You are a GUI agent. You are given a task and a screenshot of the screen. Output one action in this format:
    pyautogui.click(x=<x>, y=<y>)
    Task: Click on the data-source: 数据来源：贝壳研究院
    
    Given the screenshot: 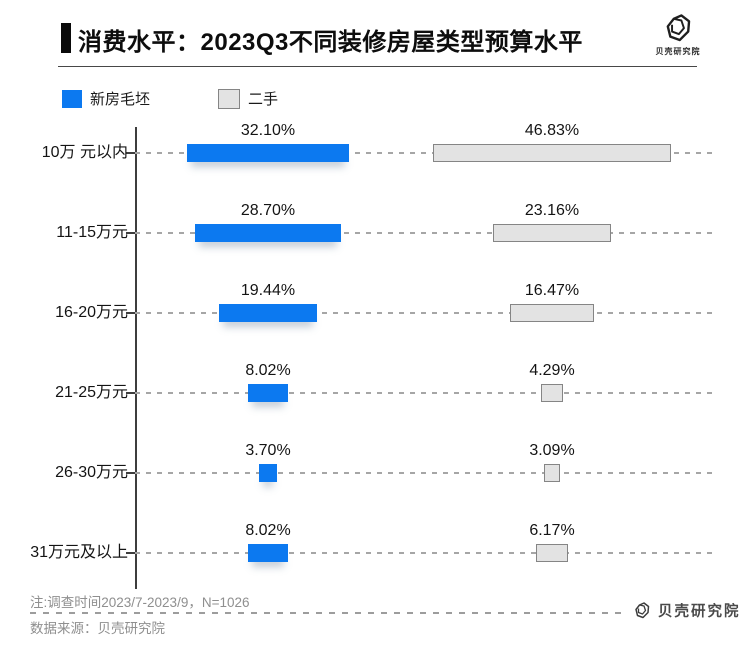 What is the action you would take?
    pyautogui.click(x=97, y=628)
    